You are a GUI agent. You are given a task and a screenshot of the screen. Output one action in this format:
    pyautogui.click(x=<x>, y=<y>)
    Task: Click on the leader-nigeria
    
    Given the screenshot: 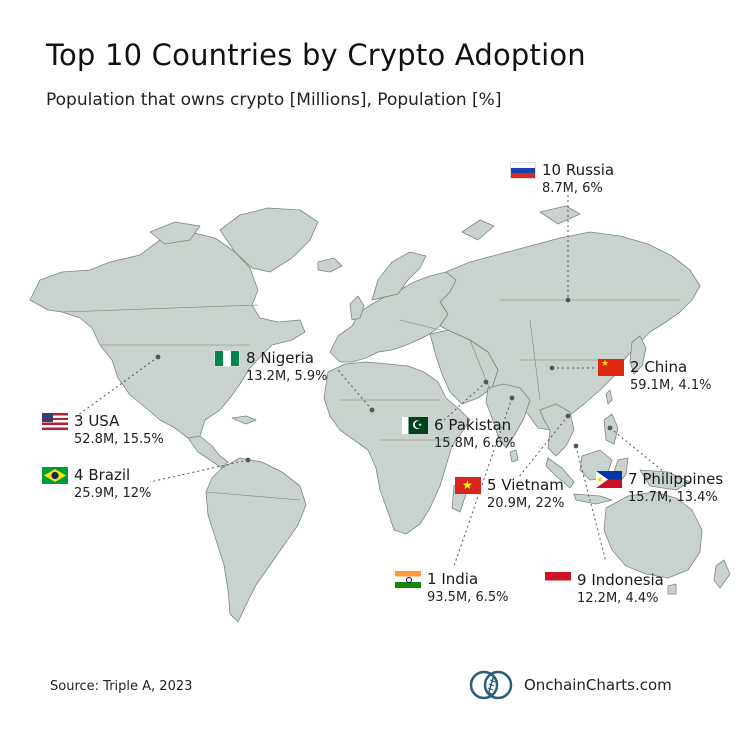 What is the action you would take?
    pyautogui.click(x=355, y=390)
    